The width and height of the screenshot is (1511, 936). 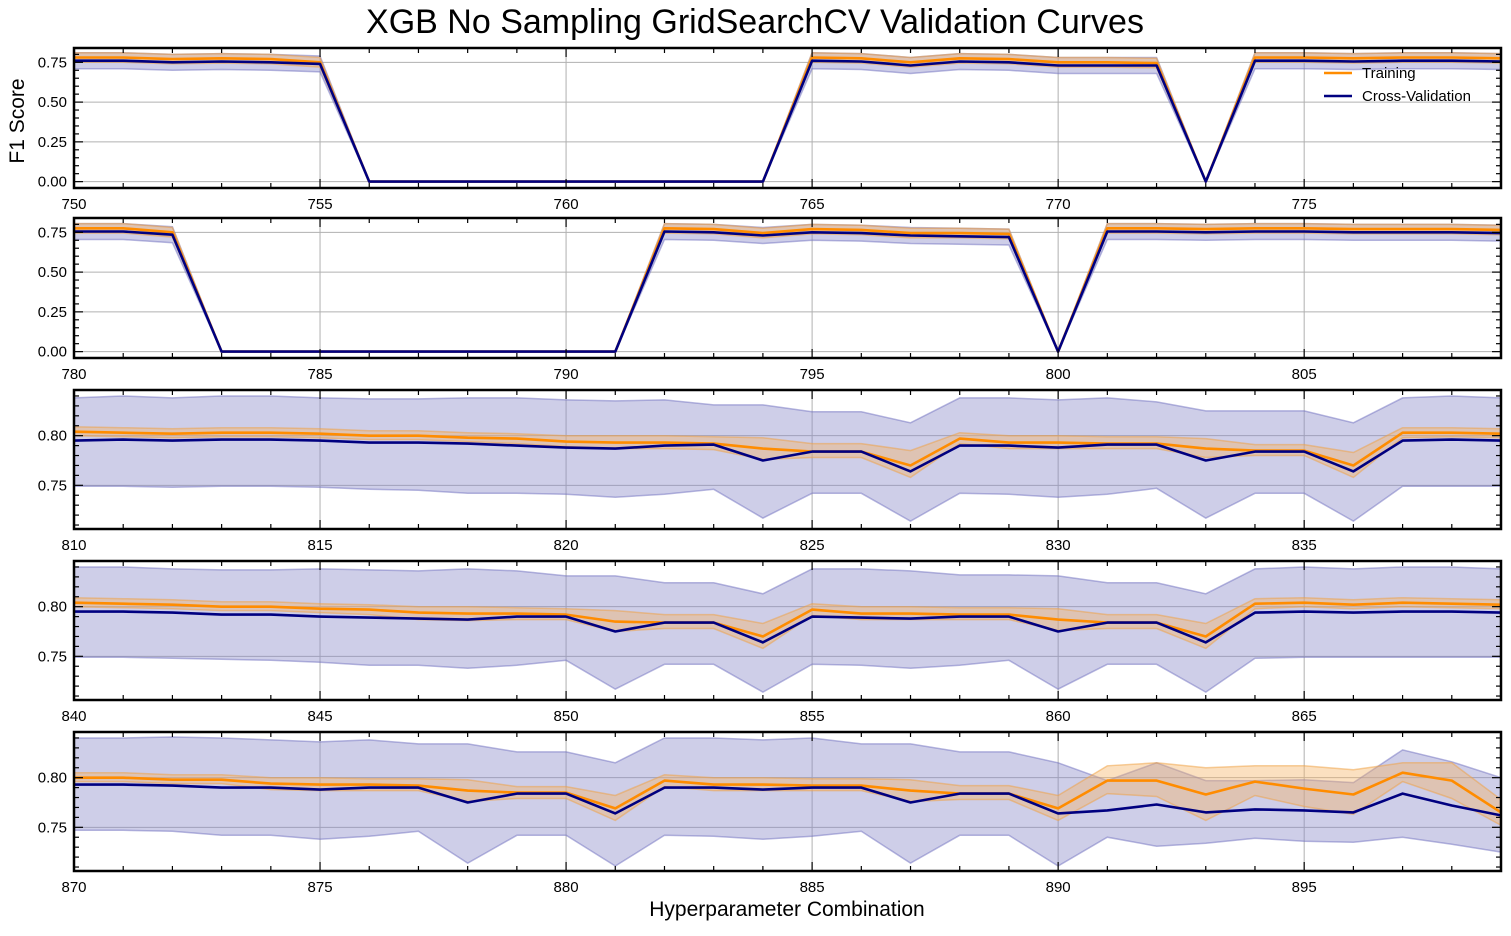 What do you see at coordinates (320, 887) in the screenshot?
I see `x-tick-label: 875` at bounding box center [320, 887].